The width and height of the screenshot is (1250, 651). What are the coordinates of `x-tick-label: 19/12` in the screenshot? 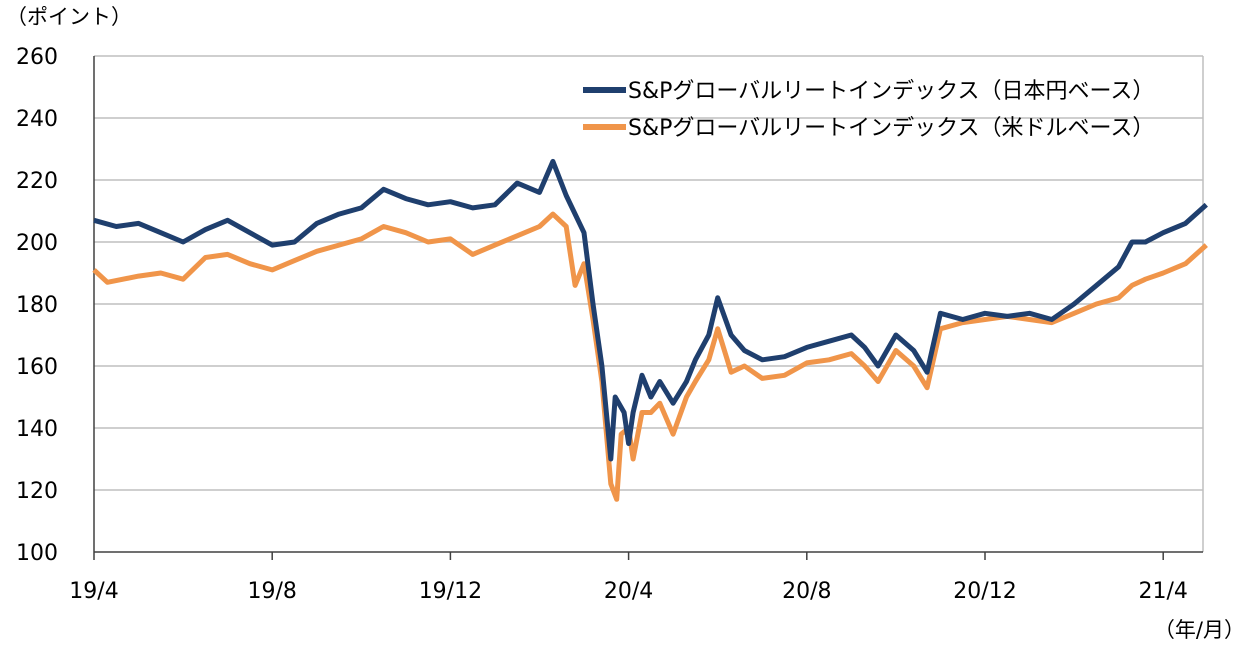 It's located at (450, 591).